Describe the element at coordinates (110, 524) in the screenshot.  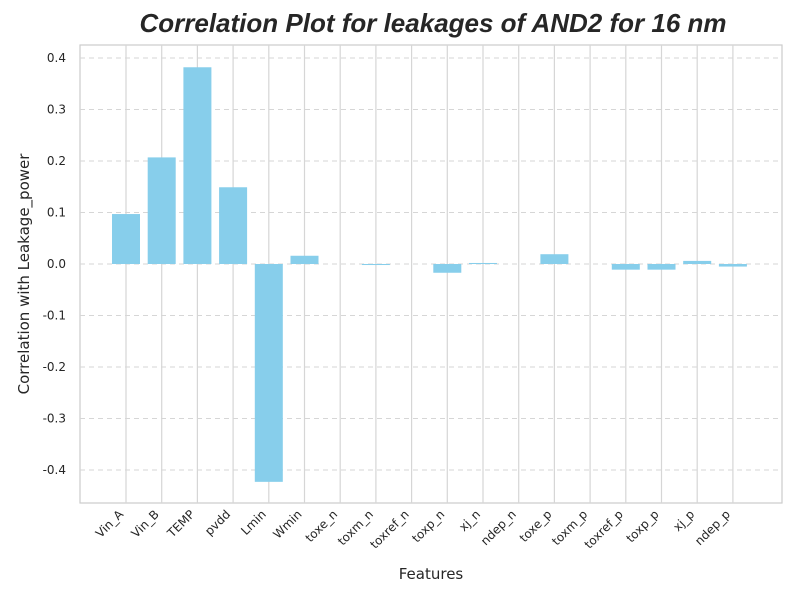
I see `x-tick-label: Vin_A` at that location.